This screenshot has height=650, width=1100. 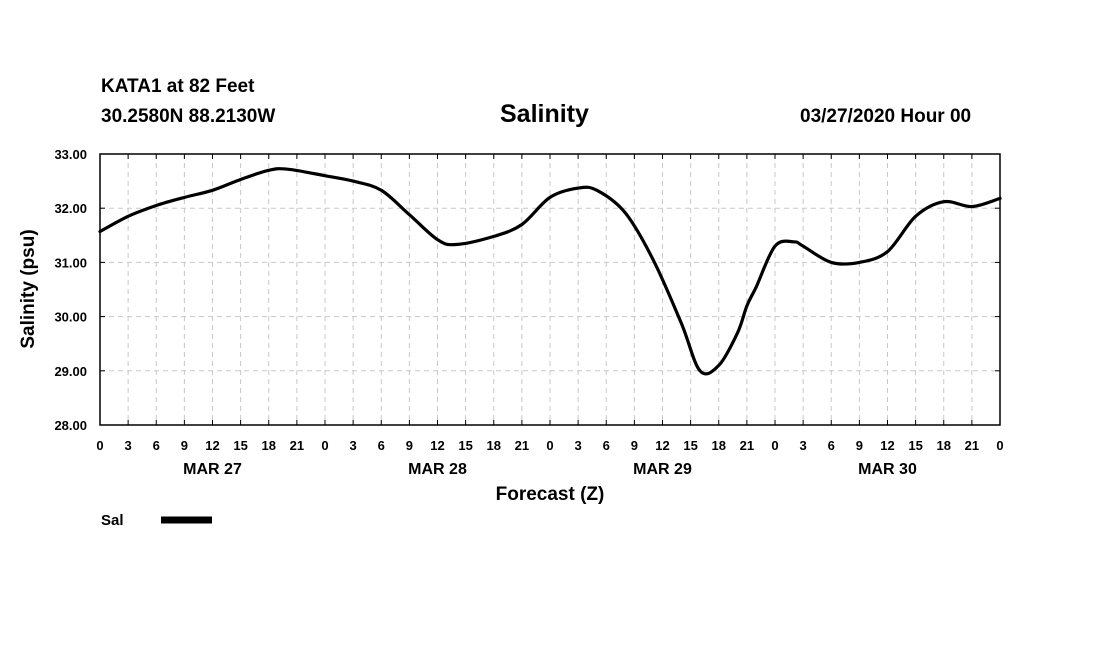 What do you see at coordinates (212, 469) in the screenshot?
I see `day-label: MAR 27` at bounding box center [212, 469].